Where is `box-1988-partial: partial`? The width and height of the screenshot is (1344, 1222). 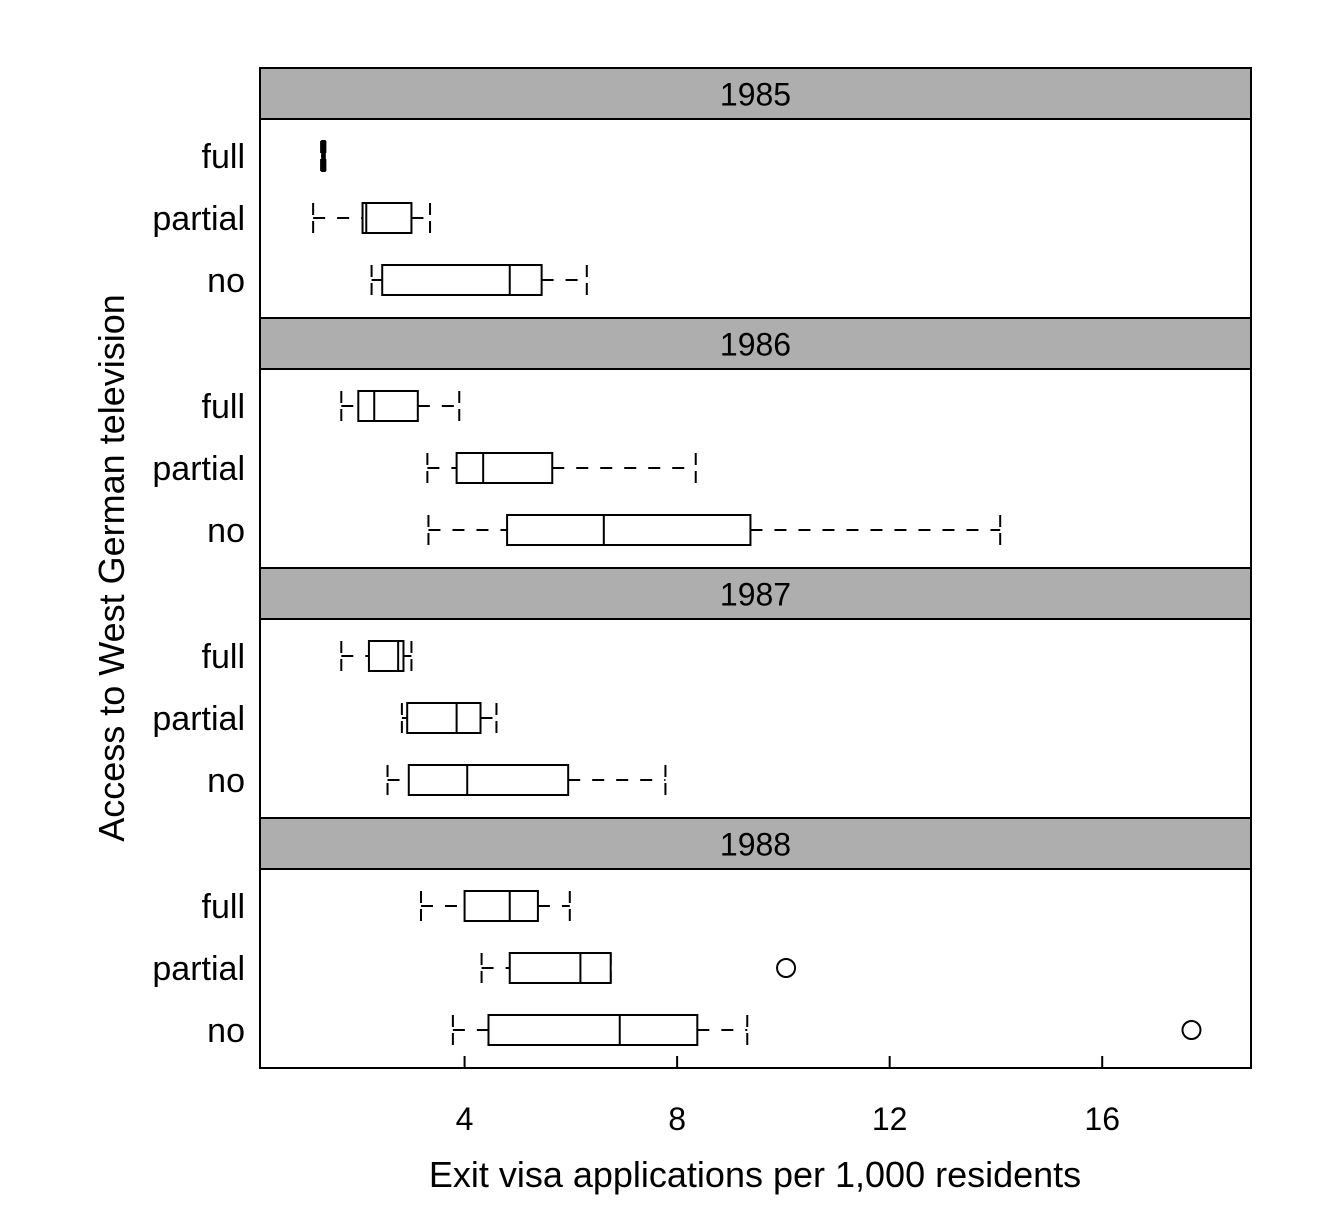 box-1988-partial: partial is located at coordinates (474, 969).